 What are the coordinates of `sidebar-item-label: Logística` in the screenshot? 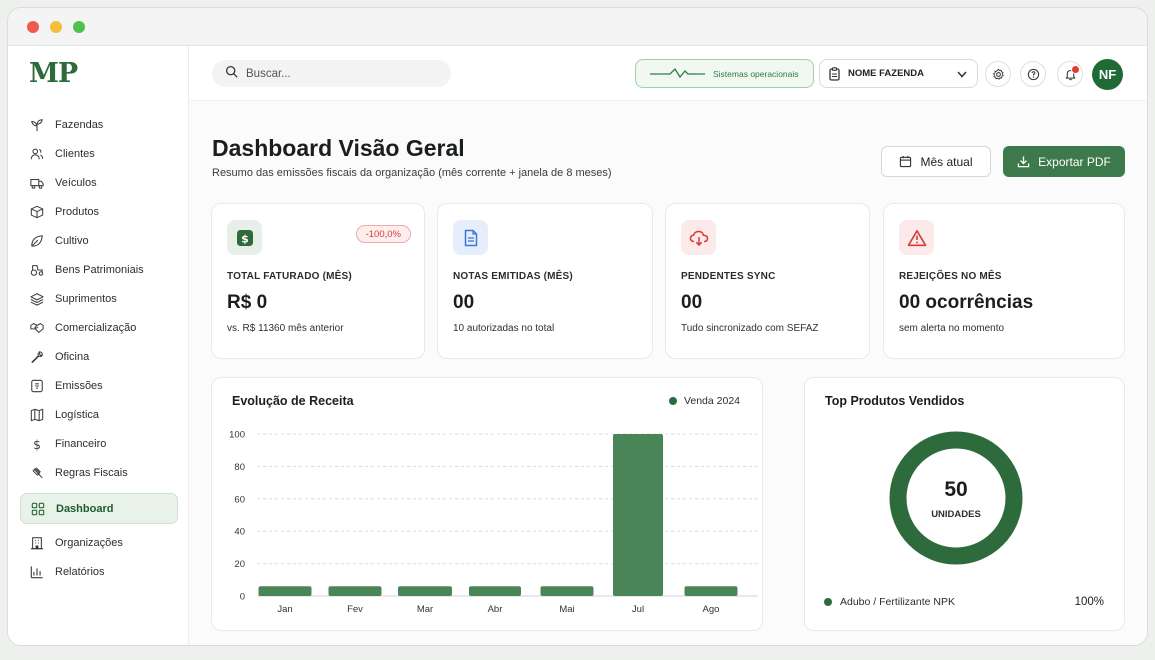 It's located at (77, 414).